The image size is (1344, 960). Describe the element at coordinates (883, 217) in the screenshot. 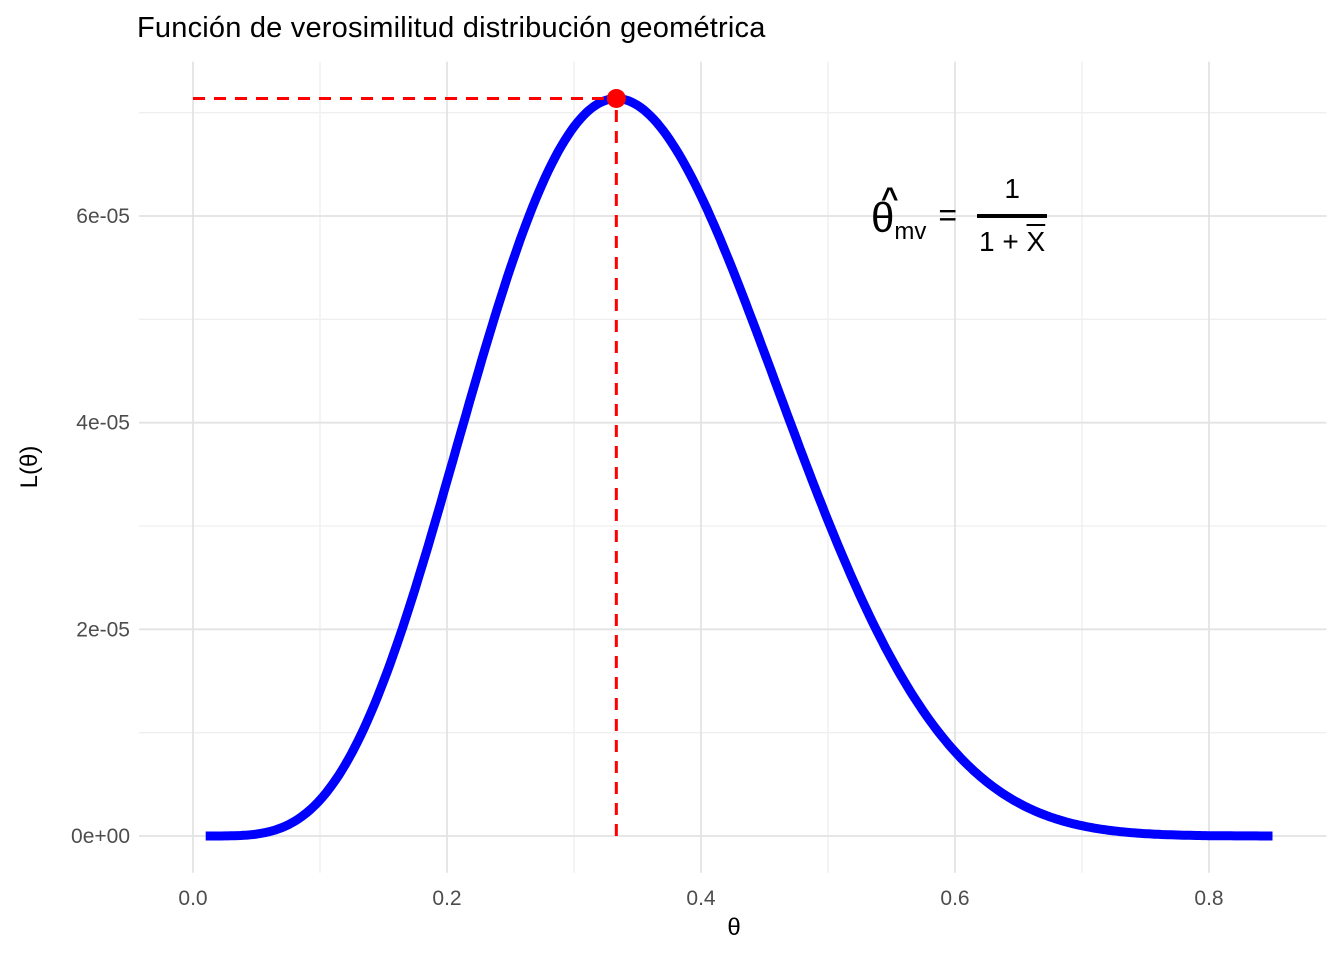

I see `theta-glyph: θ` at that location.